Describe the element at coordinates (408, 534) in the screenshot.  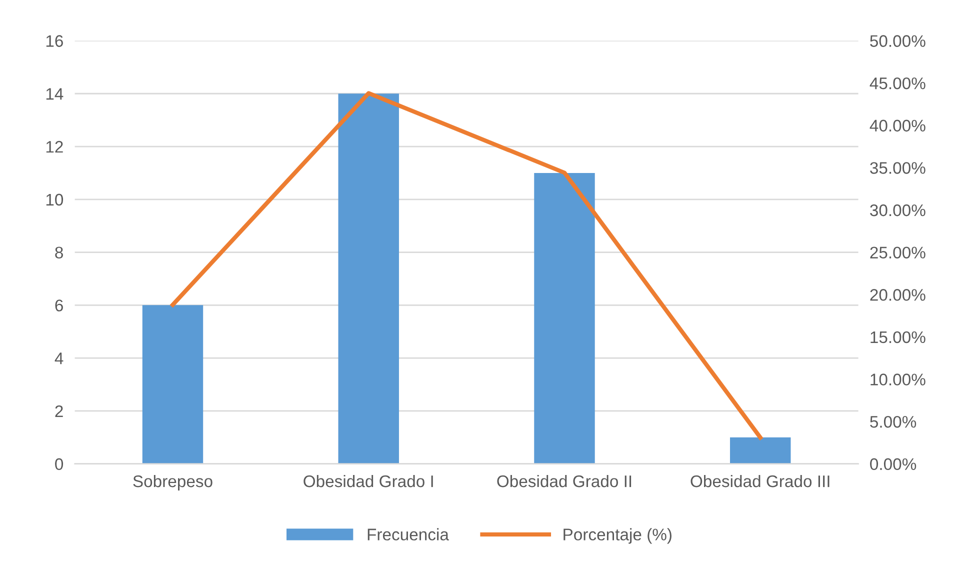
I see `legend-label: Frecuencia` at that location.